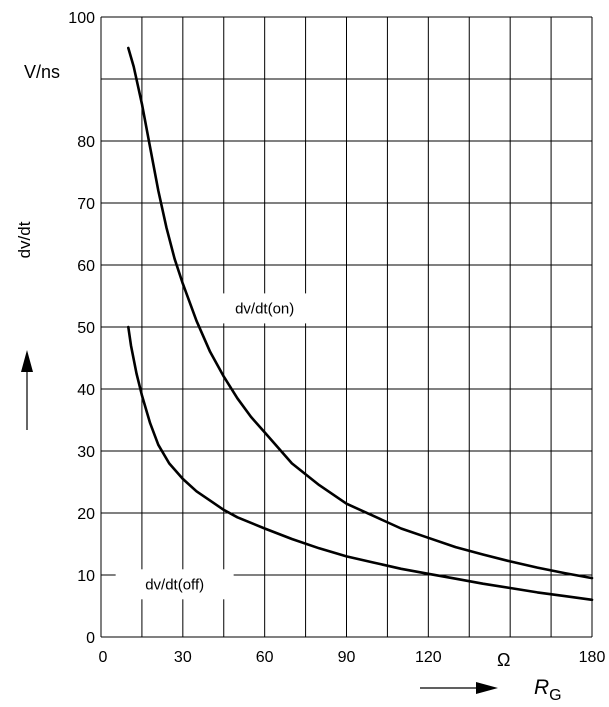 This screenshot has height=707, width=609. I want to click on x-axis-title: RG, so click(548, 690).